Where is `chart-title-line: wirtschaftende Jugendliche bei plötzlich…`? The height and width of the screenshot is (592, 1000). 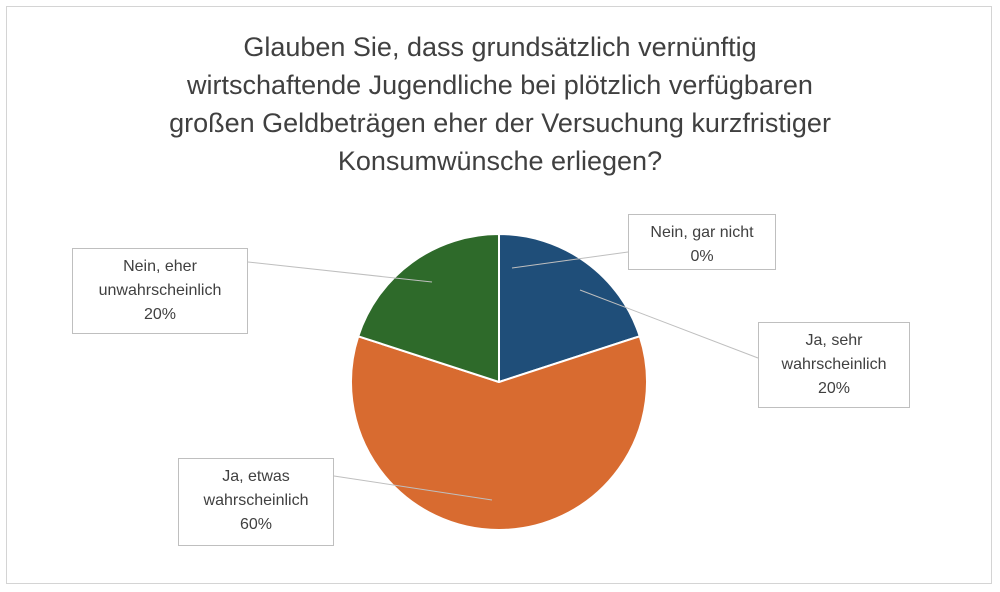 chart-title-line: wirtschaftende Jugendliche bei plötzlich… is located at coordinates (500, 85).